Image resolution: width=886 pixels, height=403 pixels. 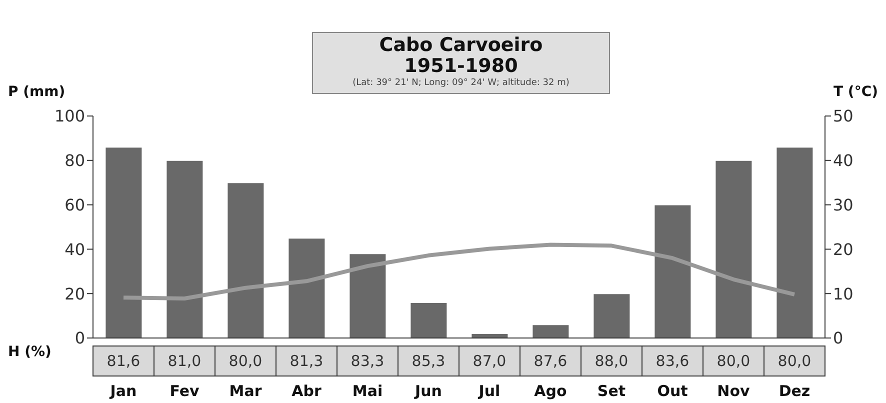 I want to click on text: 81,0, so click(x=185, y=361).